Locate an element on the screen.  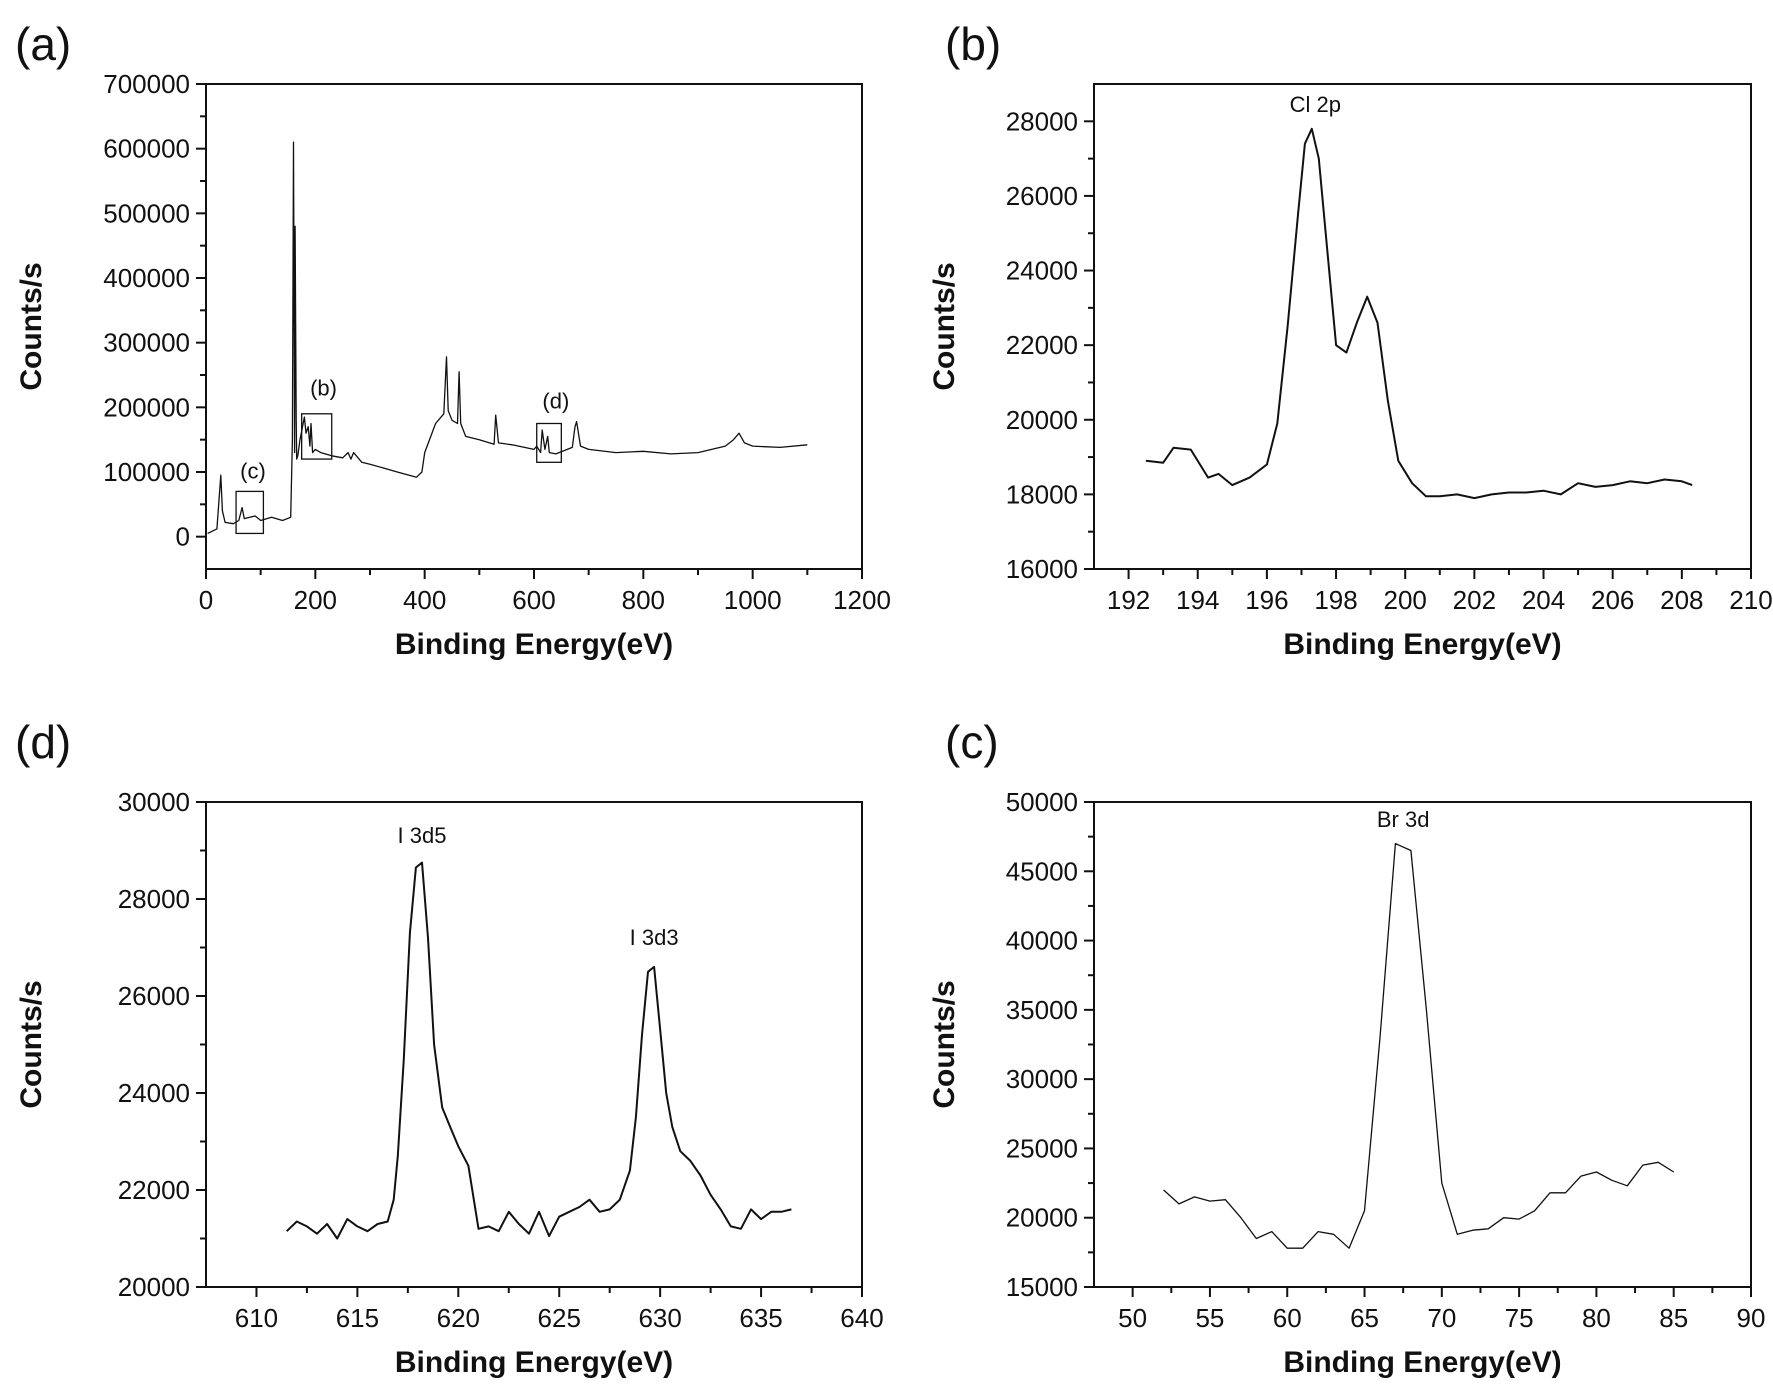
x-tick-label: 600 is located at coordinates (533, 600).